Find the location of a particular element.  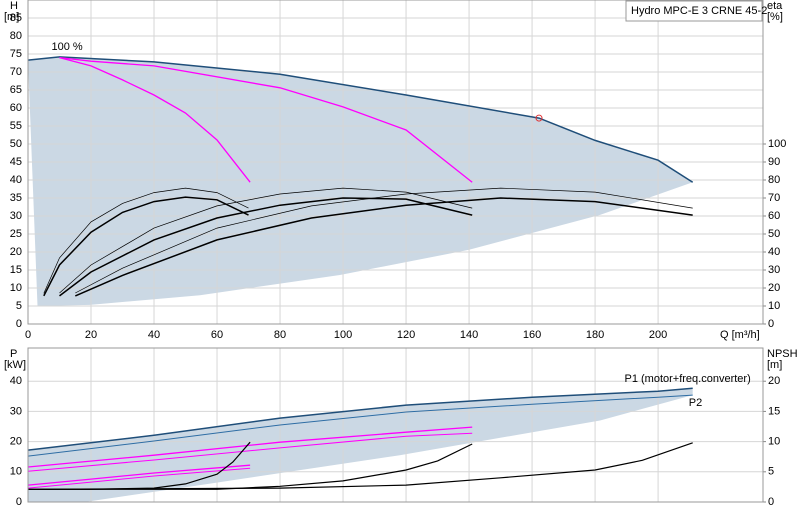

chart-title: Hydro MPC-E 3 CRNE 45-2 is located at coordinates (699, 11).